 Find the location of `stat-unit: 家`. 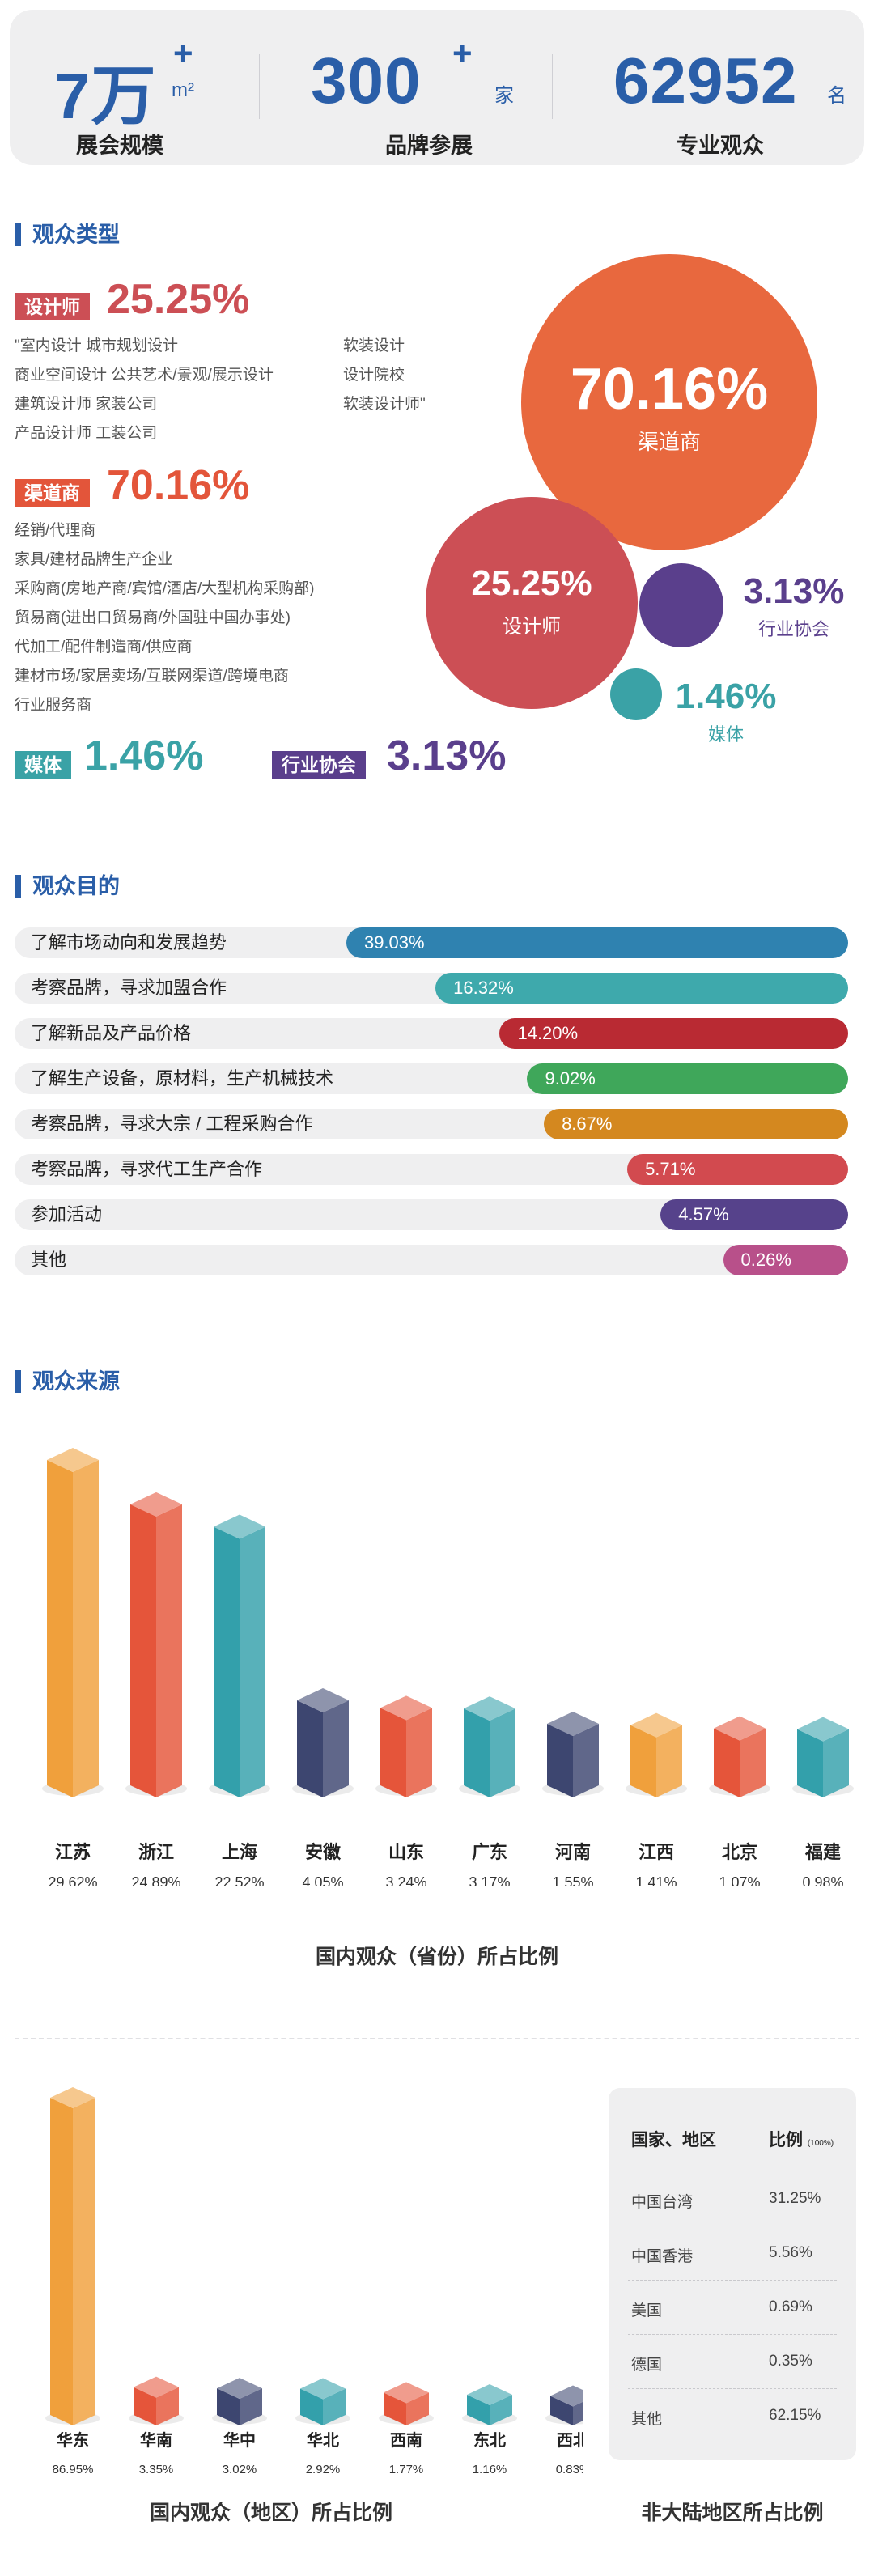

stat-unit: 家 is located at coordinates (504, 96).